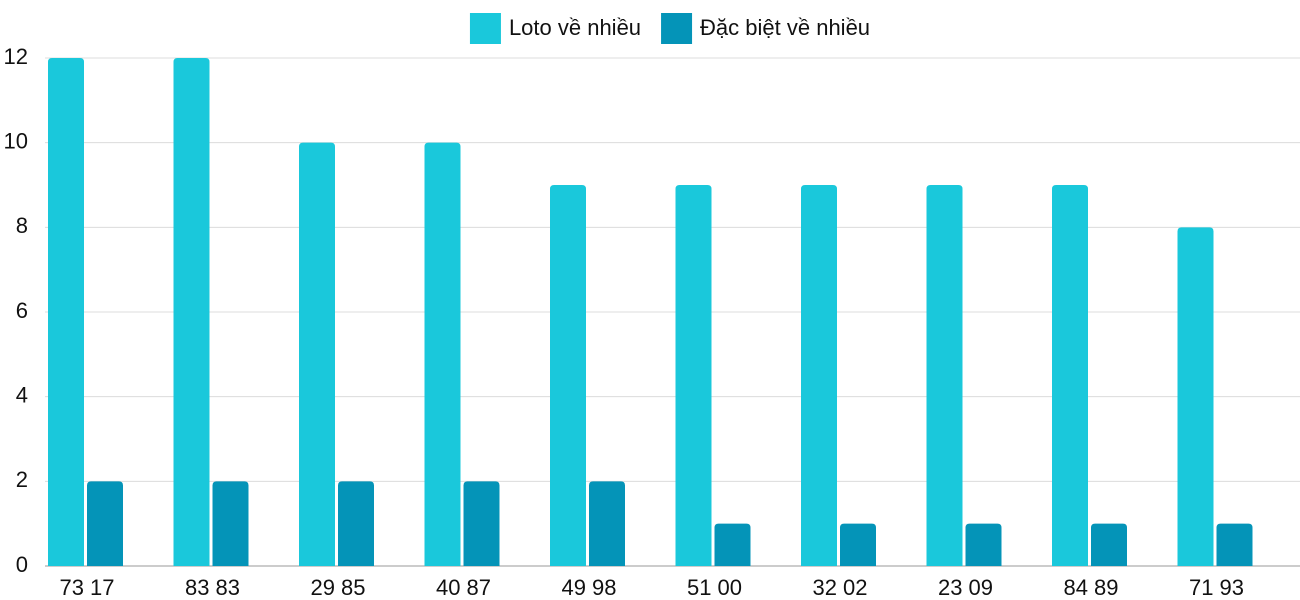 This screenshot has width=1300, height=600. I want to click on y-tick-label: 8, so click(22, 225).